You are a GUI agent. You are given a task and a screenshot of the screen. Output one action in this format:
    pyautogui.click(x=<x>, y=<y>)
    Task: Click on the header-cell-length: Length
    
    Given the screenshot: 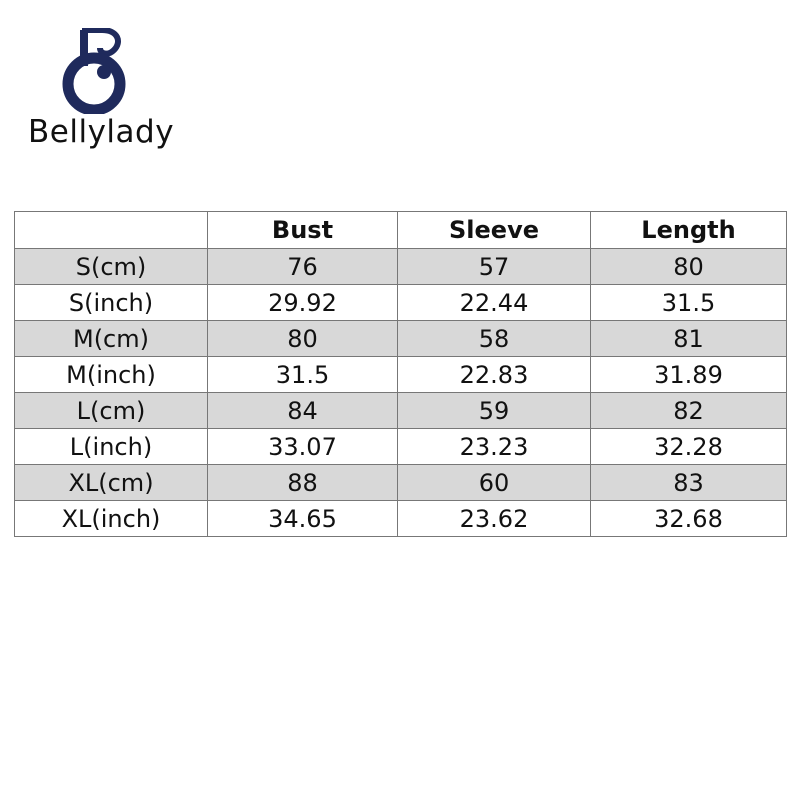 What is the action you would take?
    pyautogui.click(x=688, y=230)
    